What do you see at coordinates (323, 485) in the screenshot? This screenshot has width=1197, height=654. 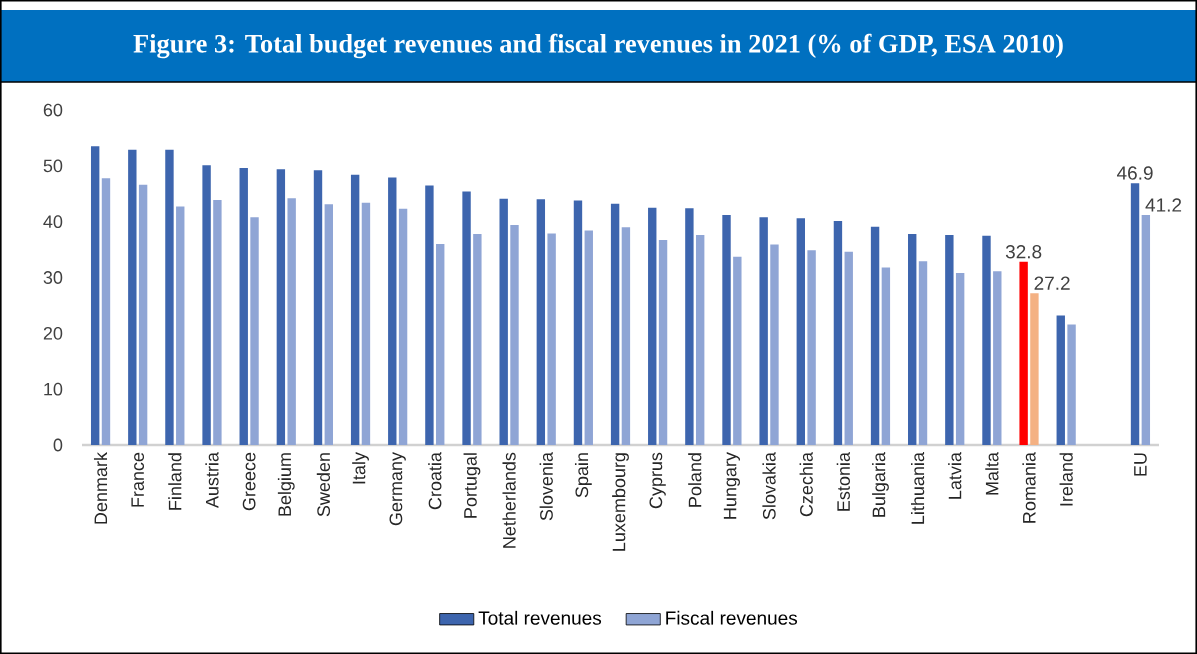 I see `x-tick-label: Sweden` at bounding box center [323, 485].